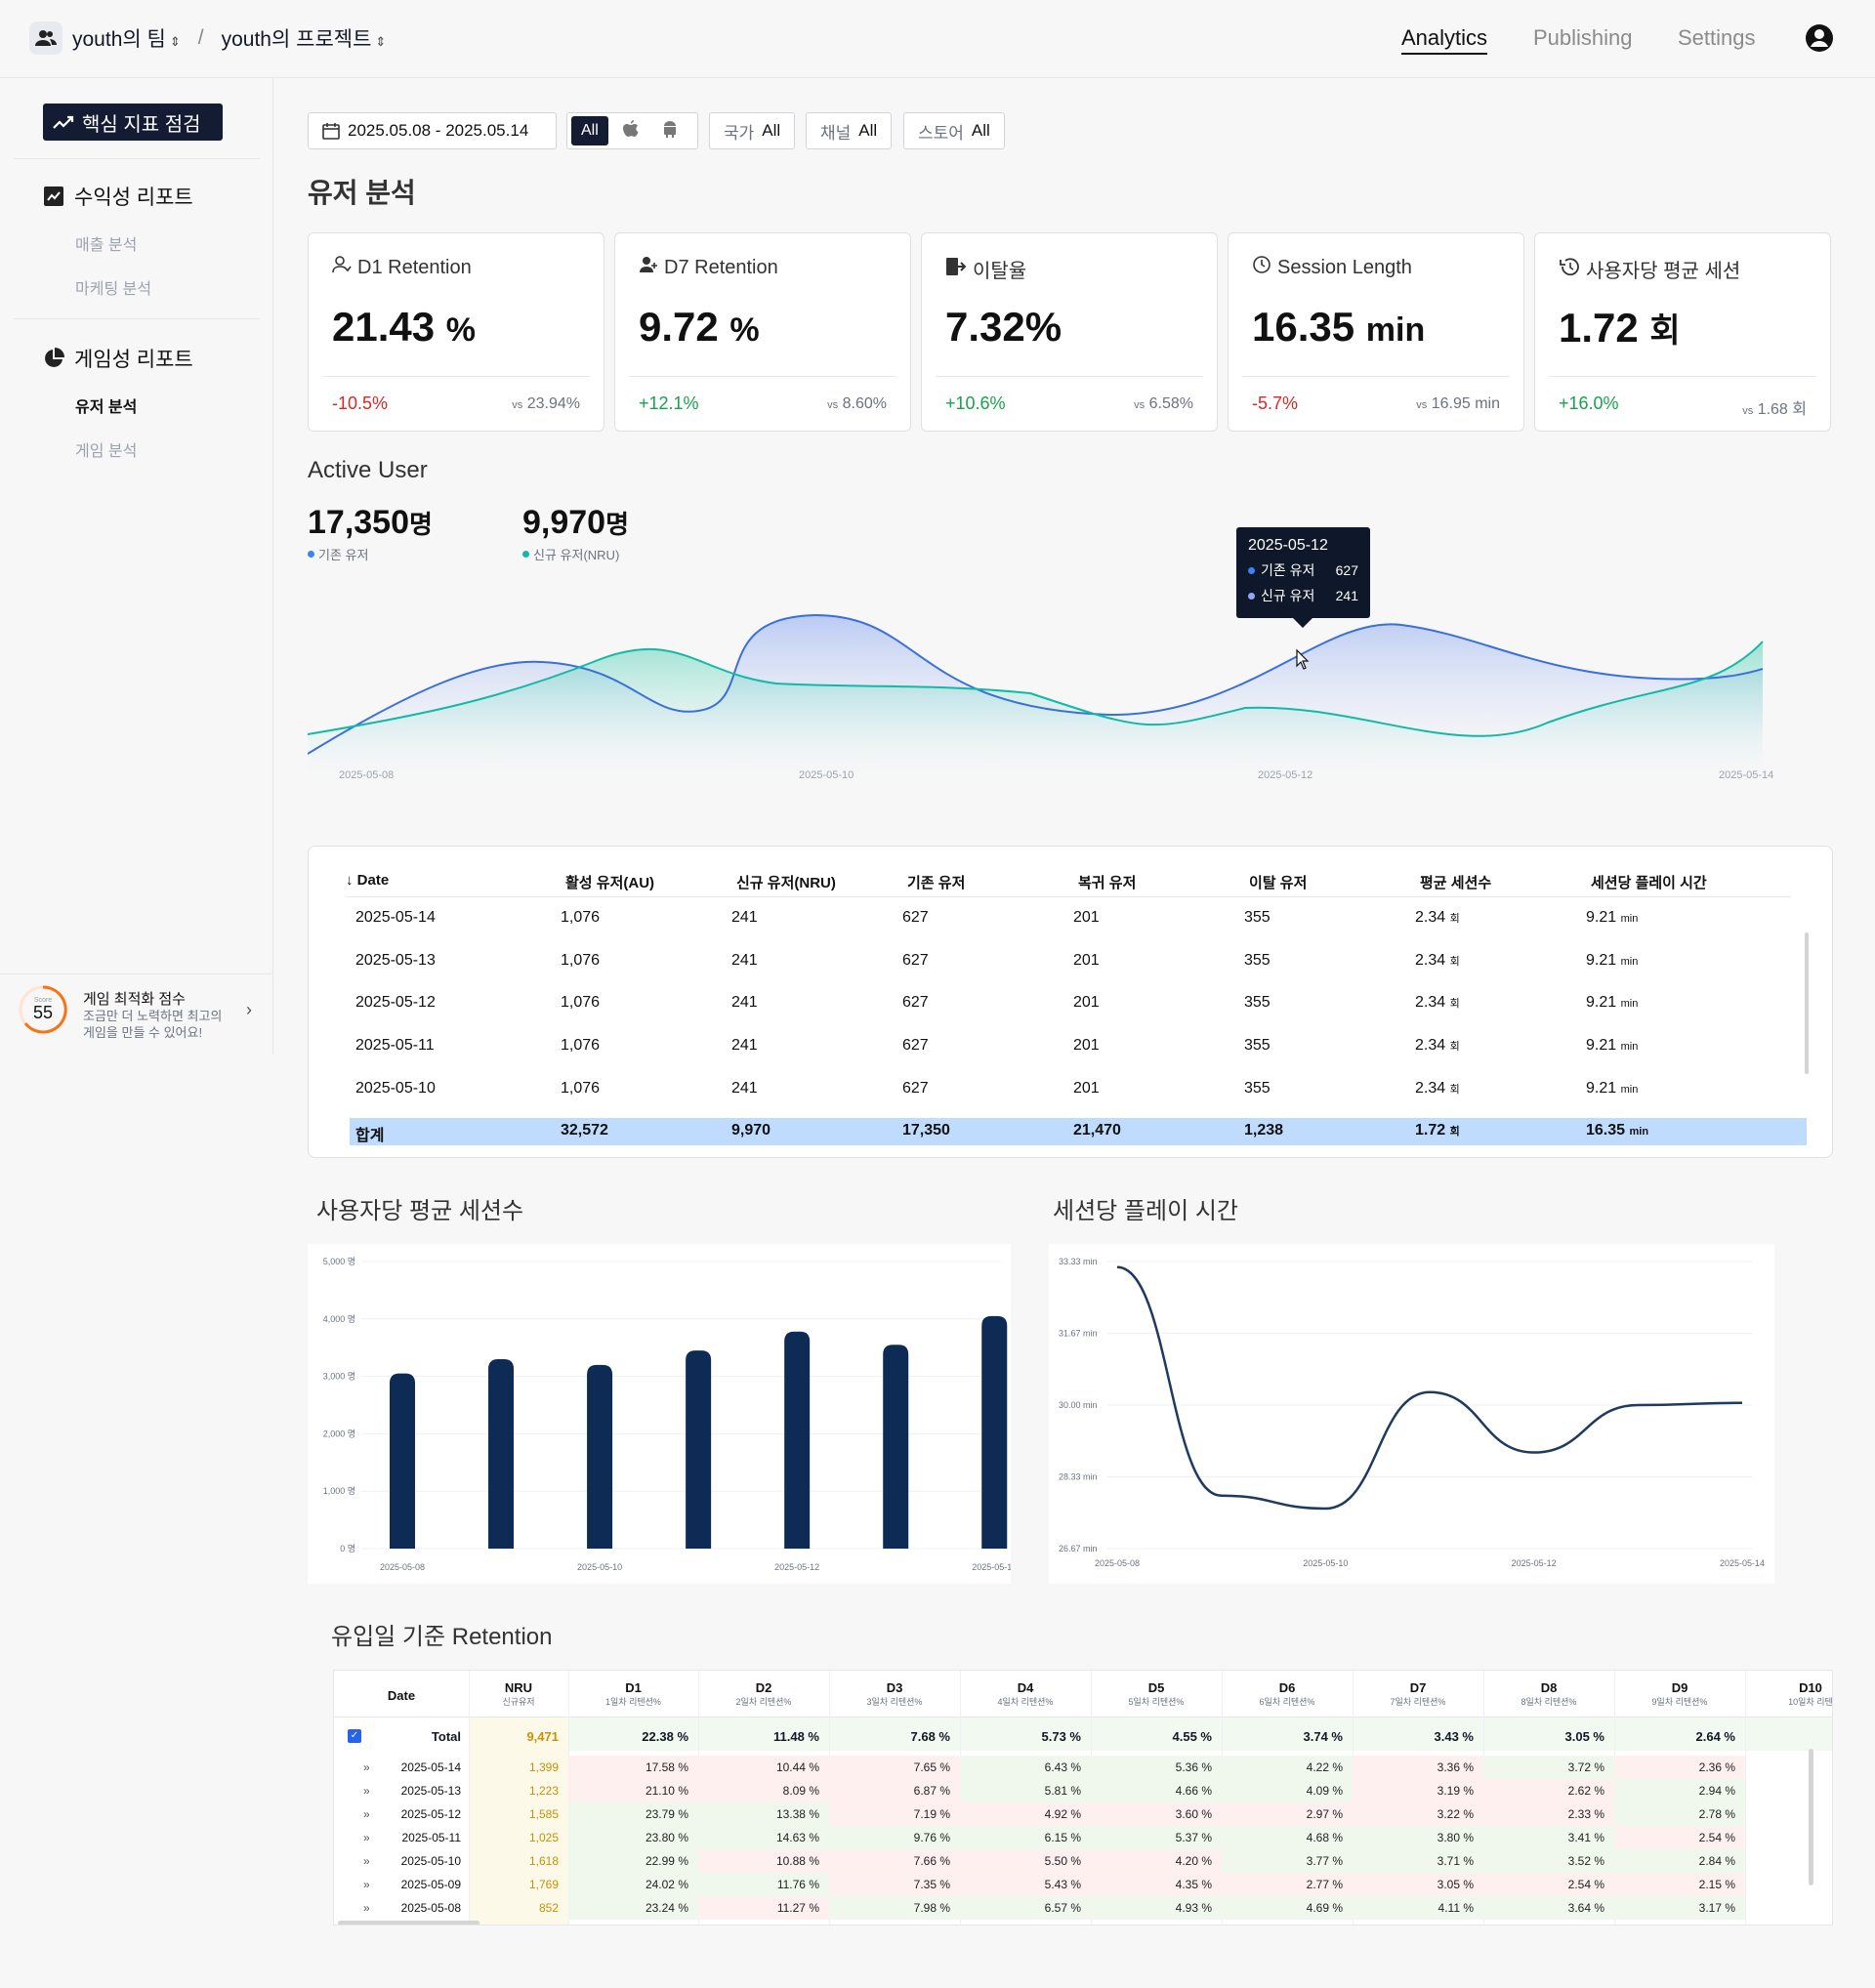 This screenshot has height=1988, width=1875. What do you see at coordinates (1156, 1687) in the screenshot?
I see `header-label: D5` at bounding box center [1156, 1687].